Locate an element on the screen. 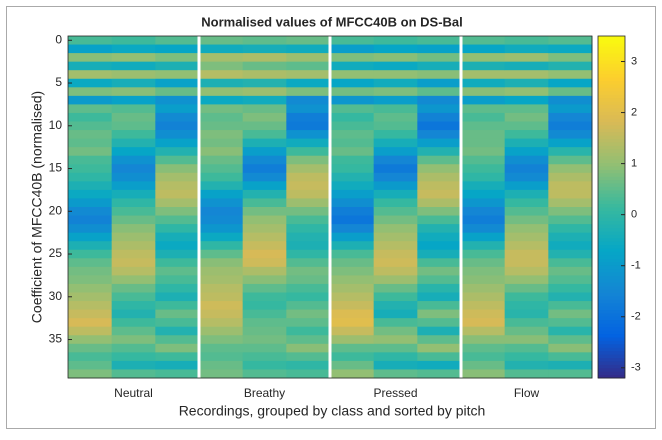 Image resolution: width=662 pixels, height=440 pixels. x-tick-label: Breathy is located at coordinates (264, 393).